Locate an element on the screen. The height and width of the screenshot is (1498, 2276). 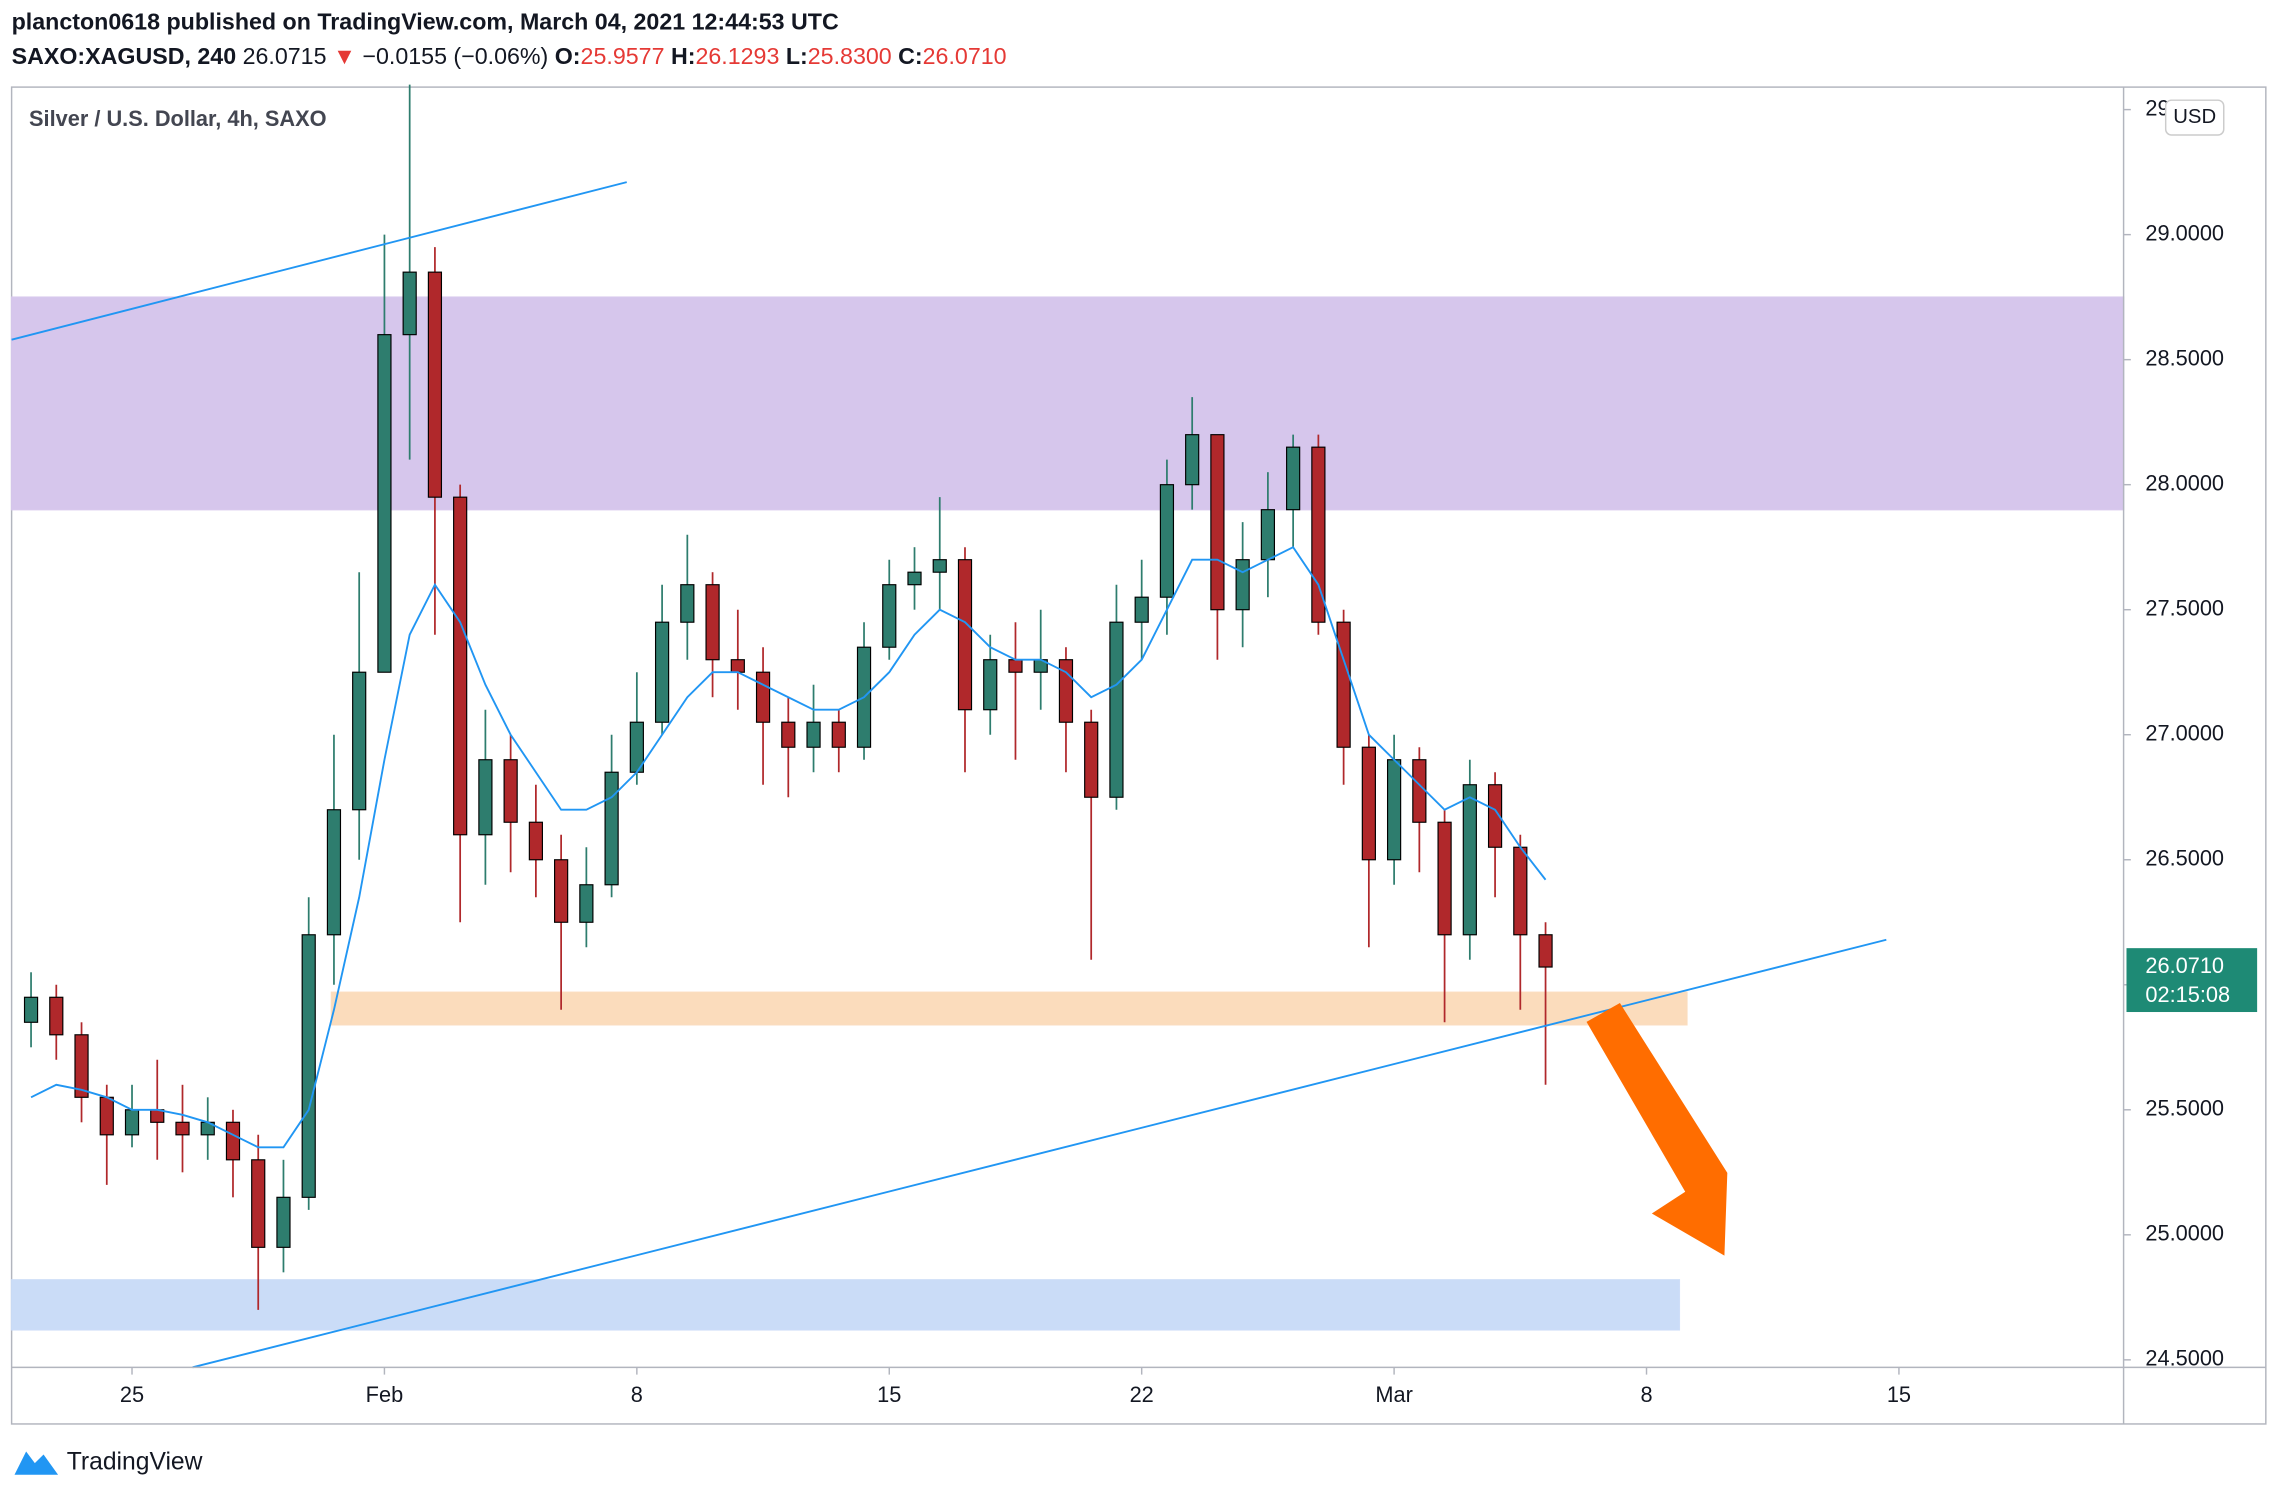
last-price-label: 26.0710 is located at coordinates (2184, 965).